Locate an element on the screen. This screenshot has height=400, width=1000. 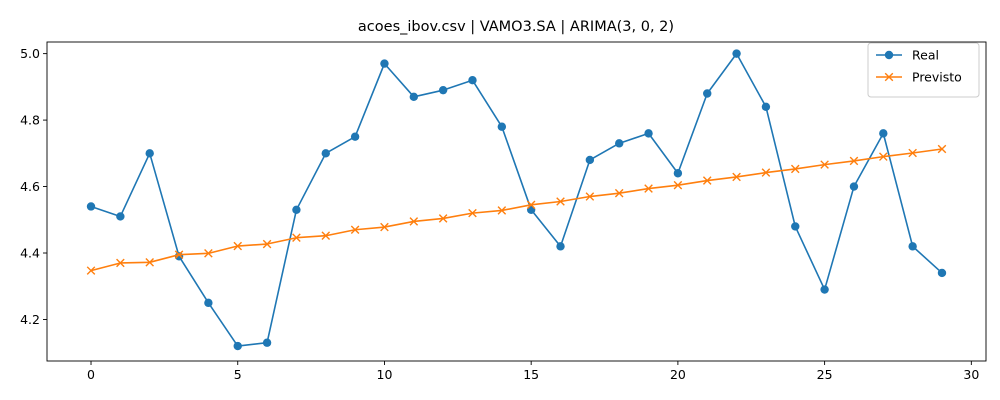
legend-label: Real is located at coordinates (925, 55).